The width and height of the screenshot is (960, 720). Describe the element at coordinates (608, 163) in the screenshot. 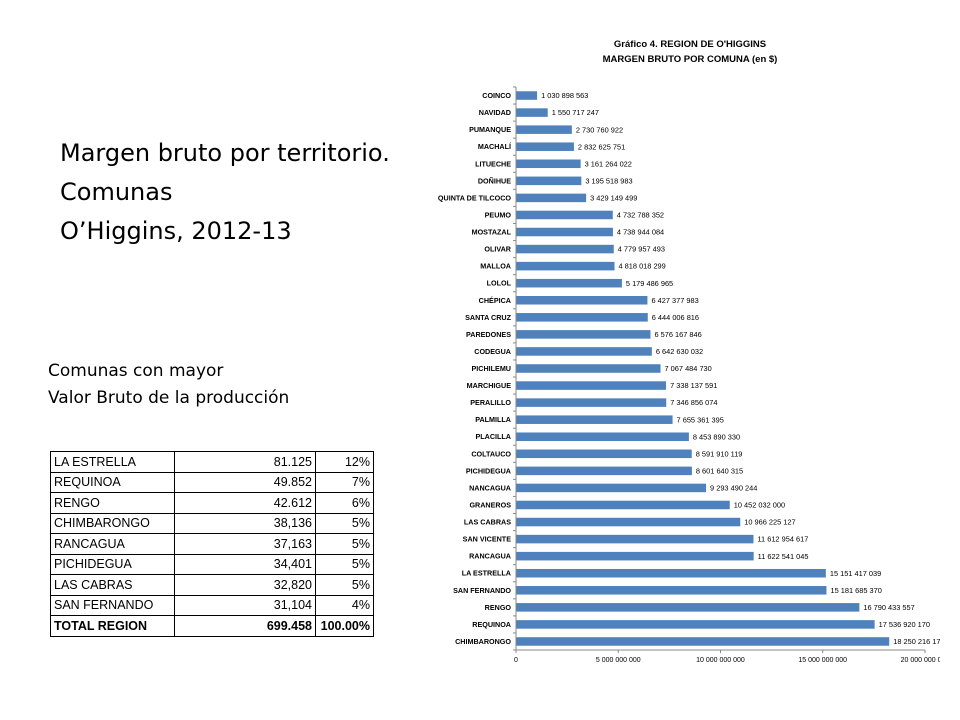

I see `value-label: 3 161 264 022` at that location.